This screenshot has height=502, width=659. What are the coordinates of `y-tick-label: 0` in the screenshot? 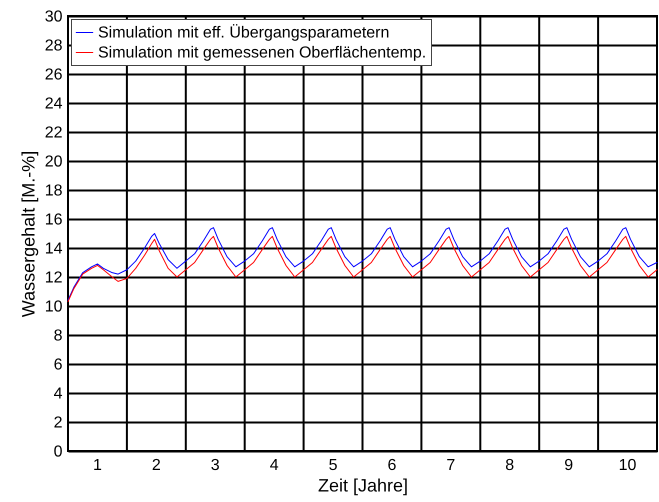 It's located at (58, 452).